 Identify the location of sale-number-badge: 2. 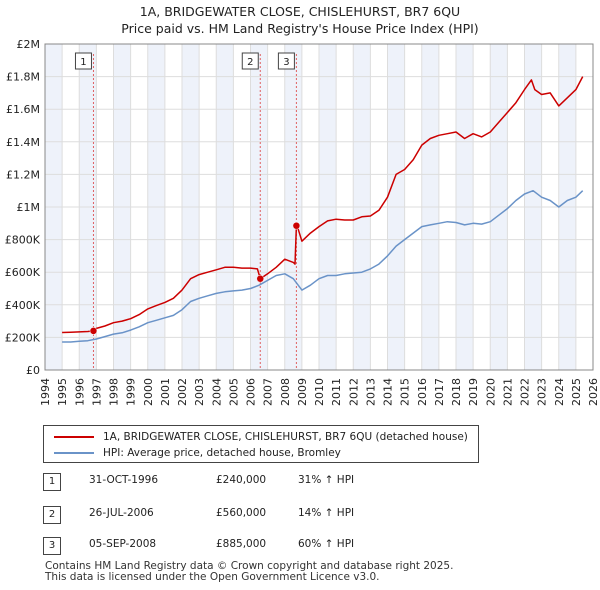
(52, 515).